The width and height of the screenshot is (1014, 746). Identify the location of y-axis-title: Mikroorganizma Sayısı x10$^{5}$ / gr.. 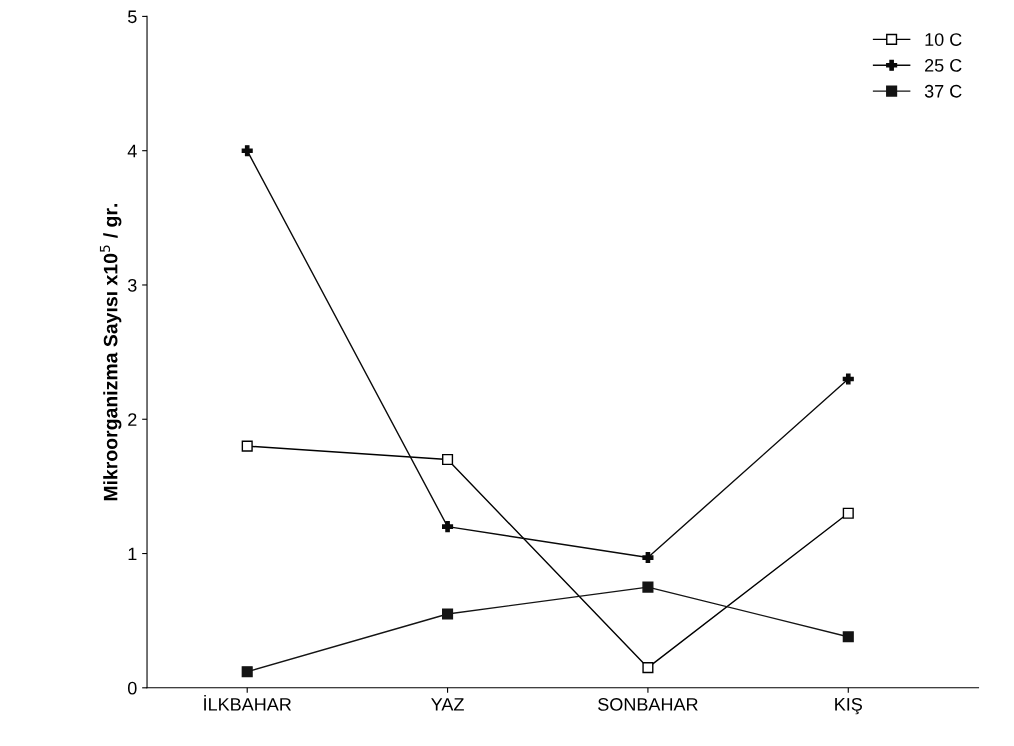
(110, 352).